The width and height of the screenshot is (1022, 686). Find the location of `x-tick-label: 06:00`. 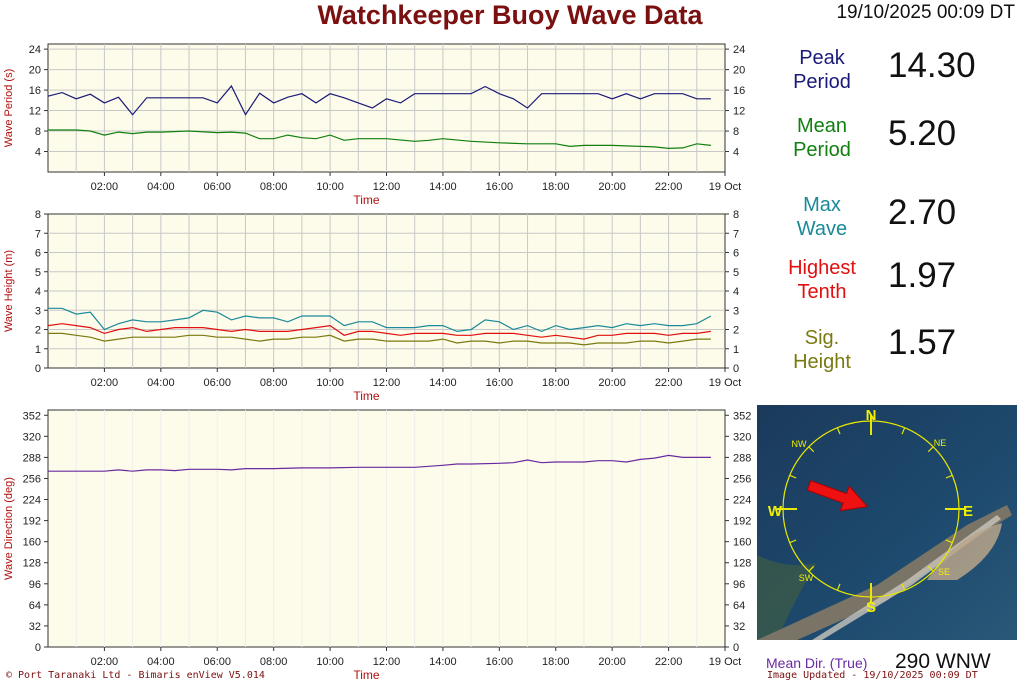

x-tick-label: 06:00 is located at coordinates (217, 662).